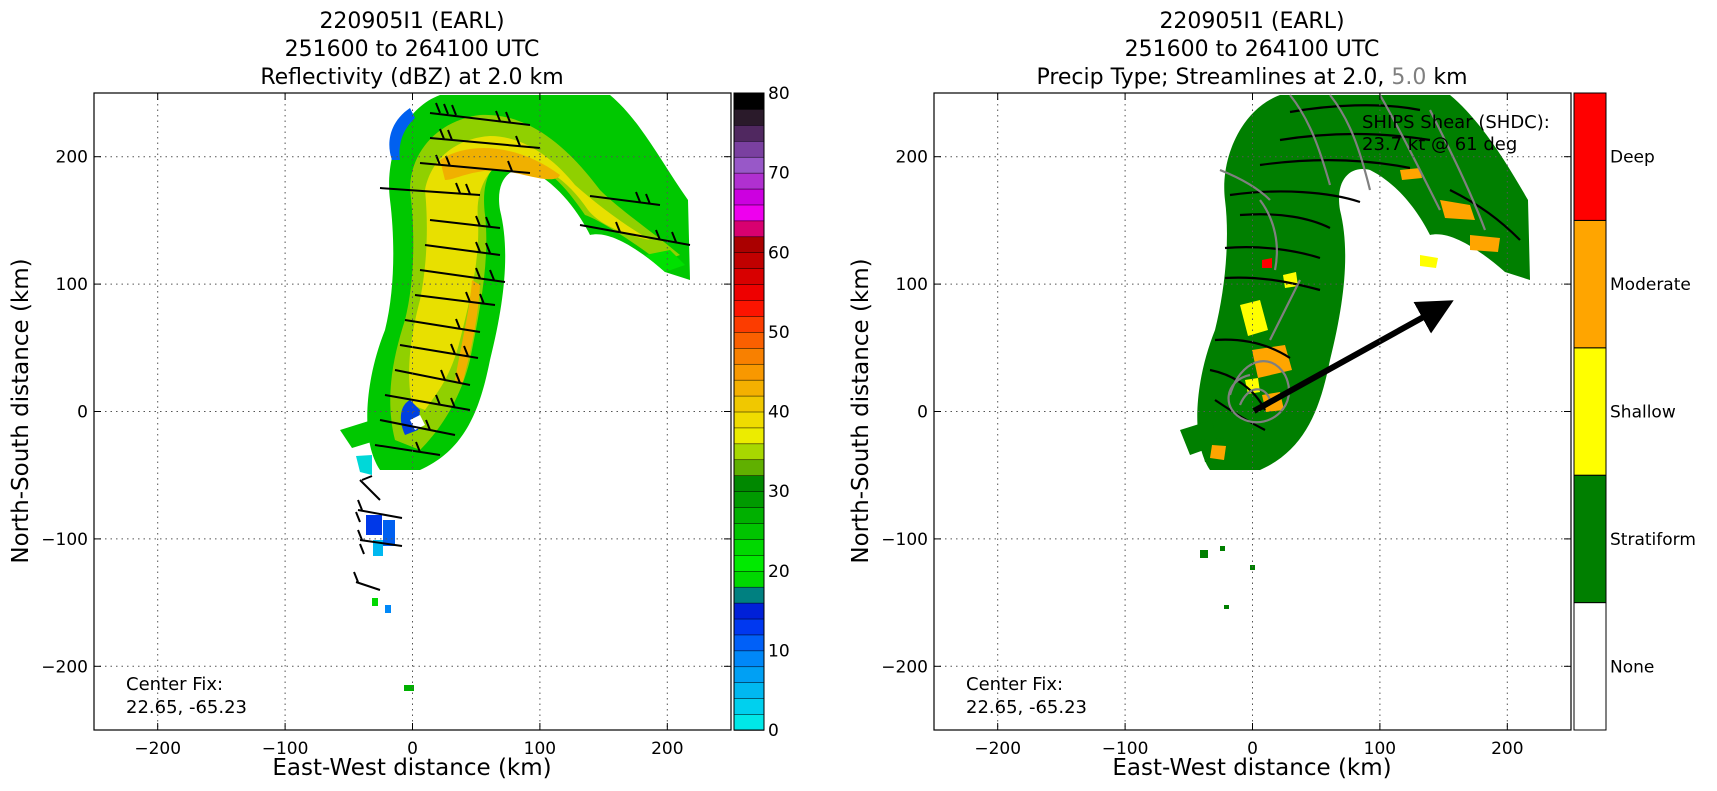 Image resolution: width=1717 pixels, height=791 pixels. What do you see at coordinates (779, 413) in the screenshot?
I see `colorbar-tick-label: 40` at bounding box center [779, 413].